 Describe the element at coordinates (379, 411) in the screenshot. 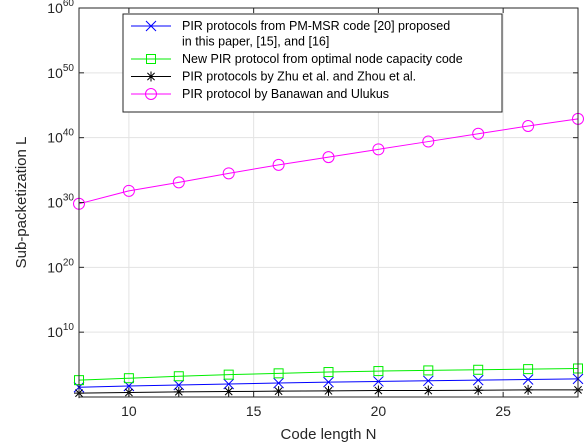

I see `x-tick-label: 20` at that location.